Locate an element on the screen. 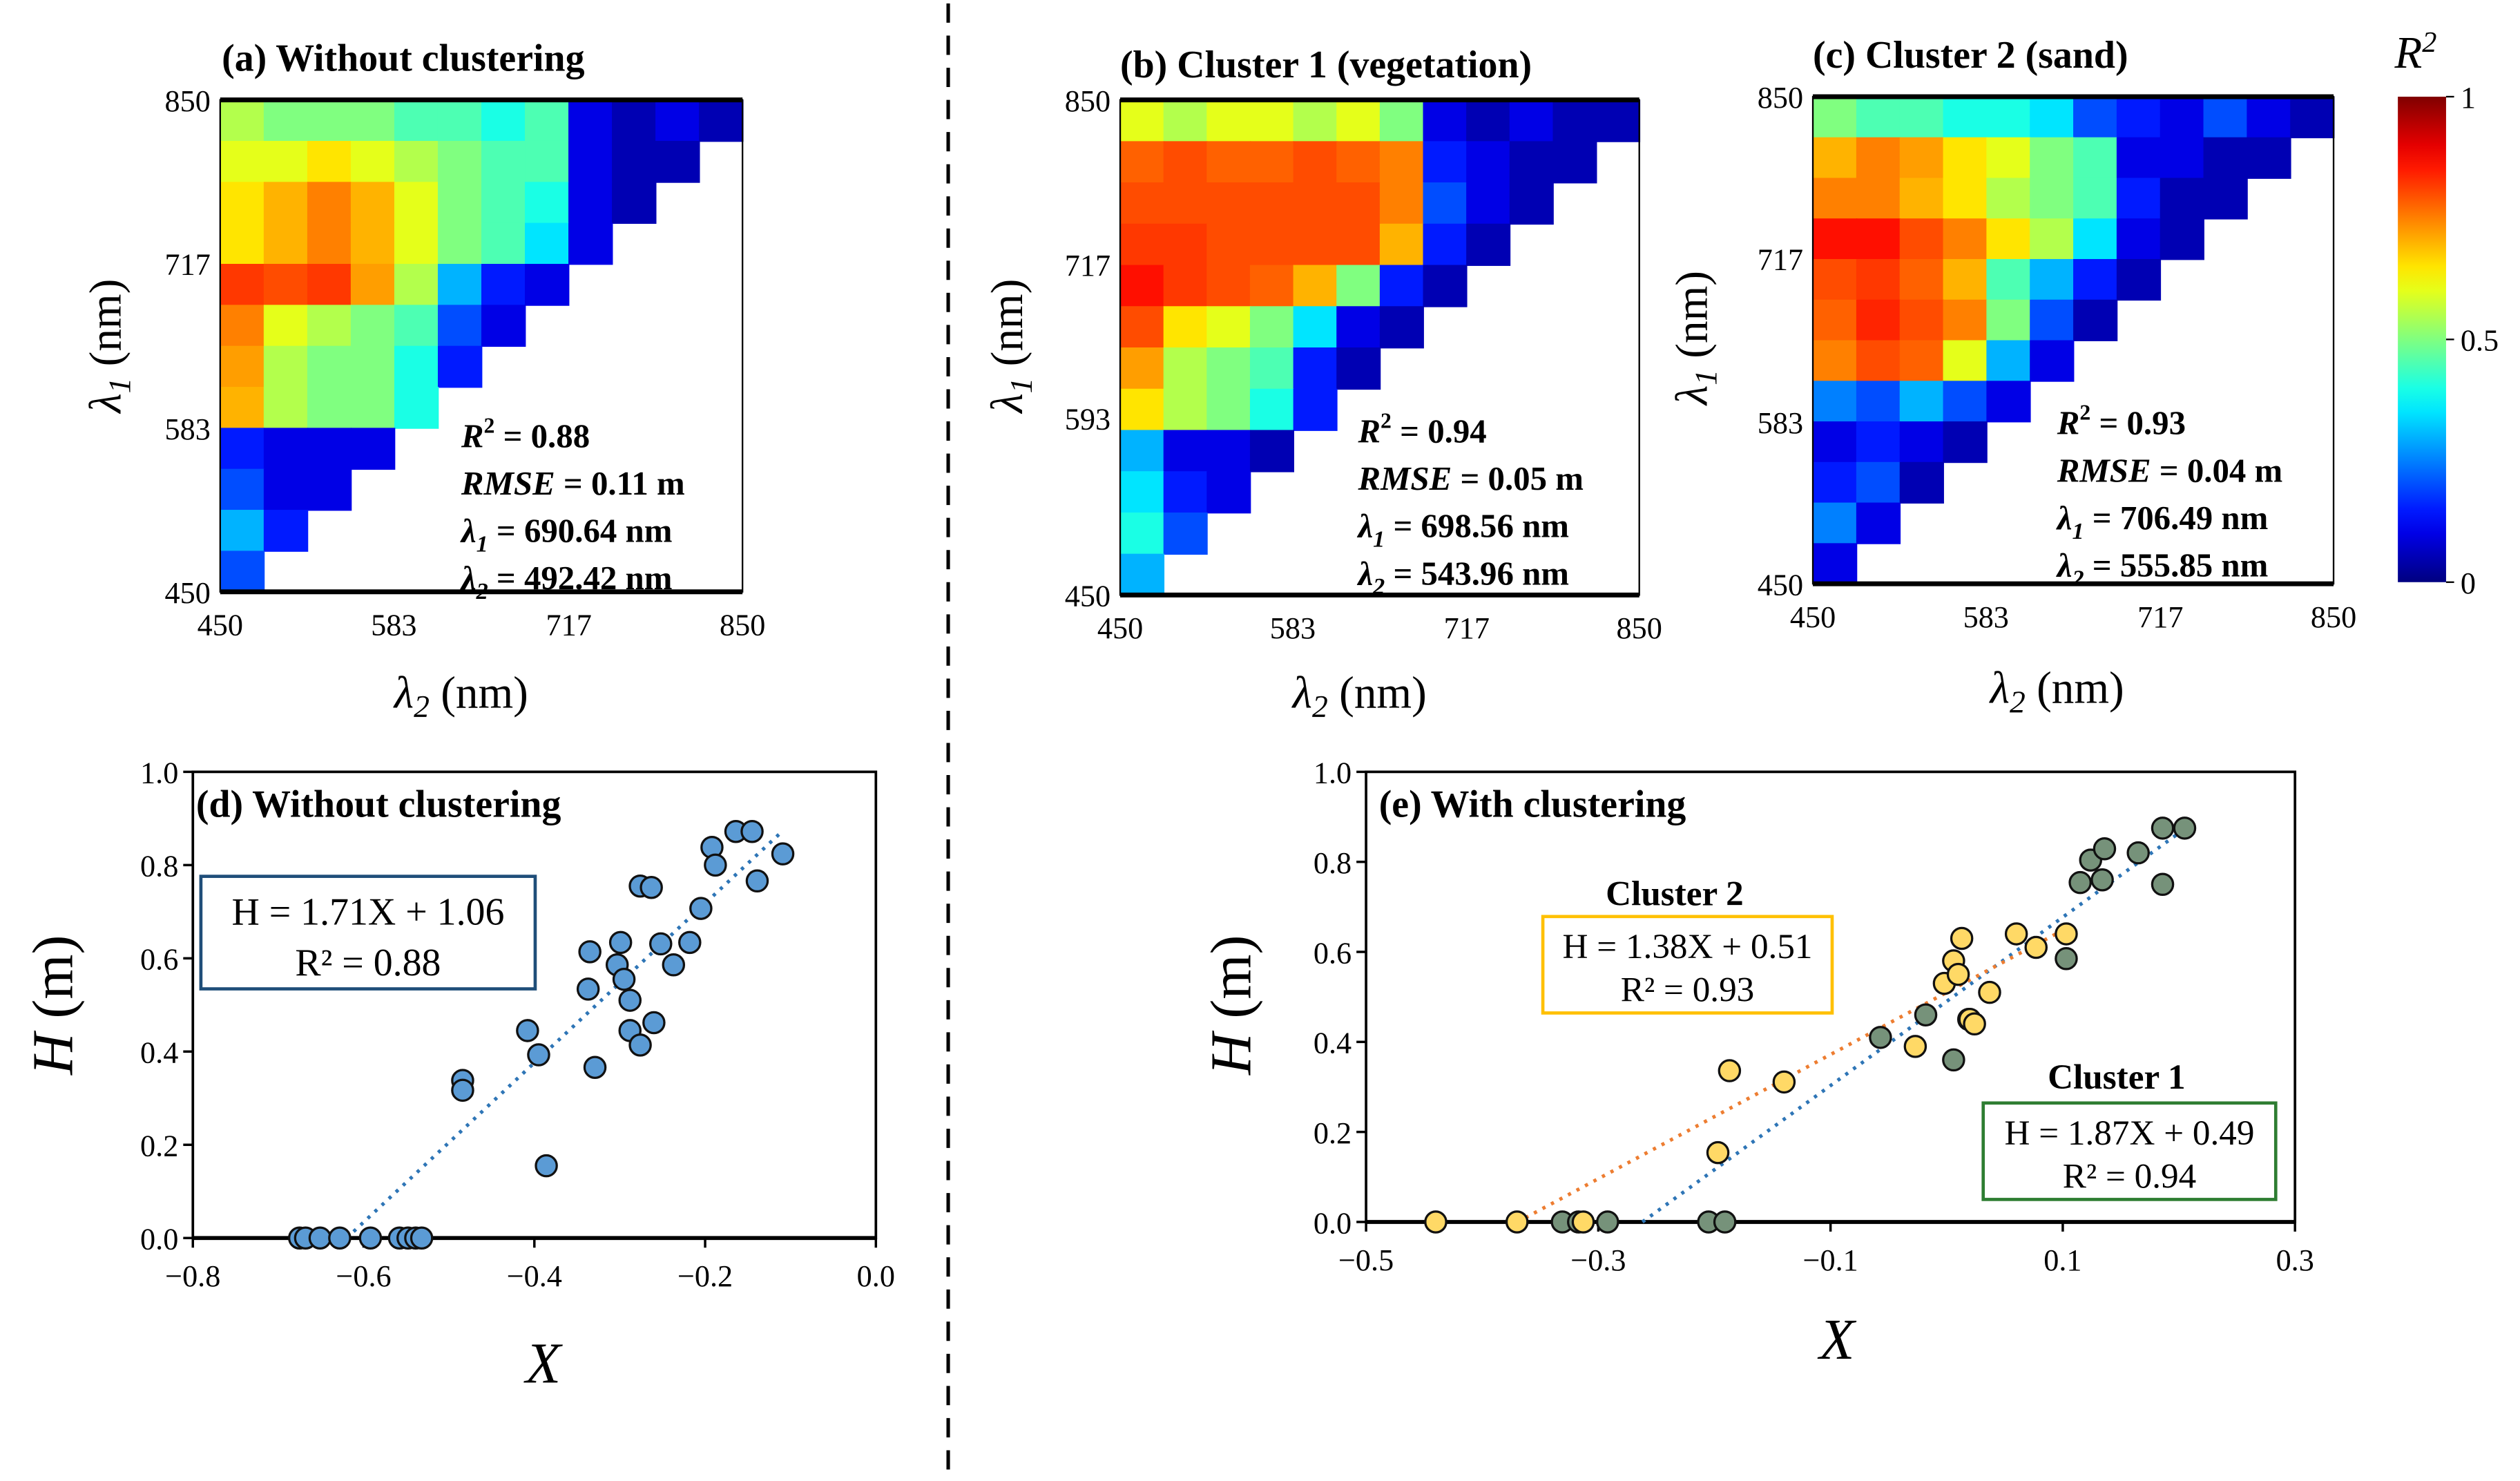  symbol: R is located at coordinates (2068, 423).